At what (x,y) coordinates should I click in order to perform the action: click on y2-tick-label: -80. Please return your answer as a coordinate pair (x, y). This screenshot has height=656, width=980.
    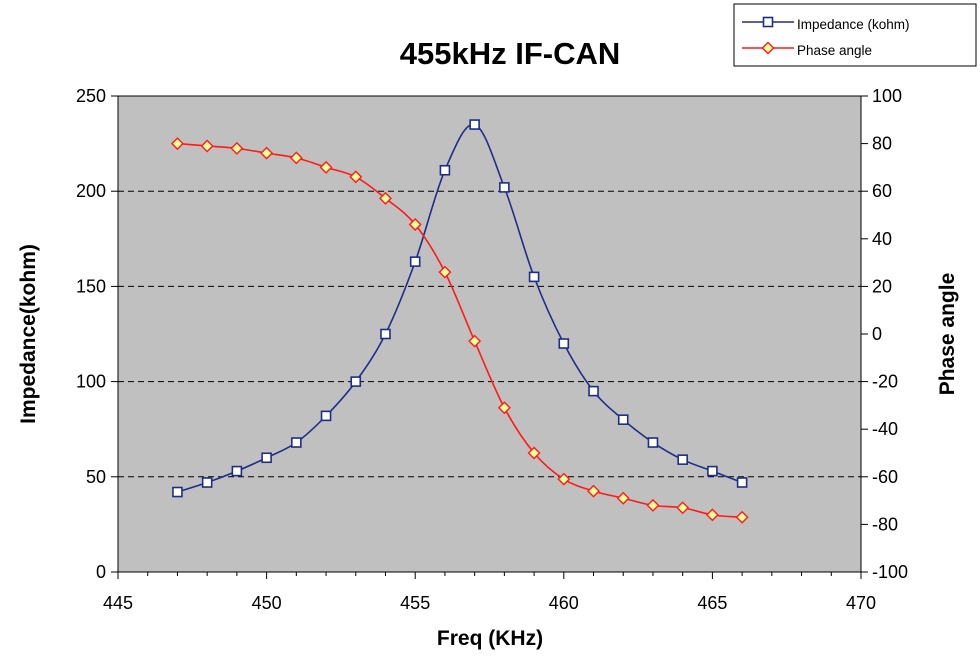
    Looking at the image, I should click on (885, 524).